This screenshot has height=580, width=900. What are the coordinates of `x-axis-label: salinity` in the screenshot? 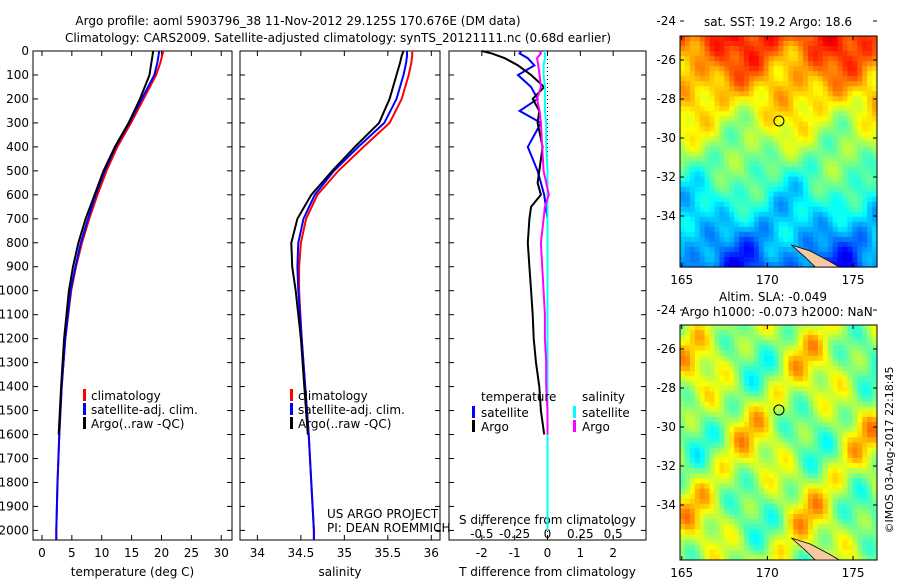 It's located at (339, 572).